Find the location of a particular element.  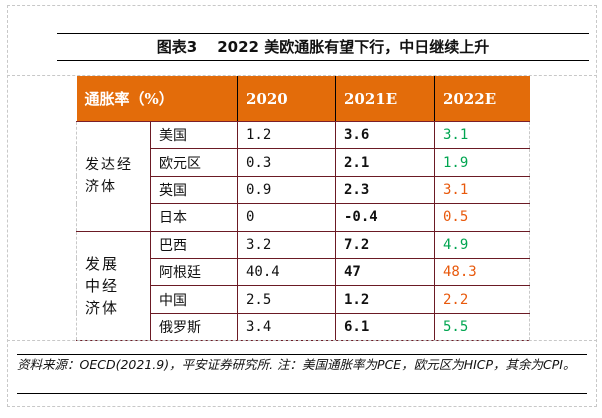

value-2022e: 48.3 is located at coordinates (482, 272).